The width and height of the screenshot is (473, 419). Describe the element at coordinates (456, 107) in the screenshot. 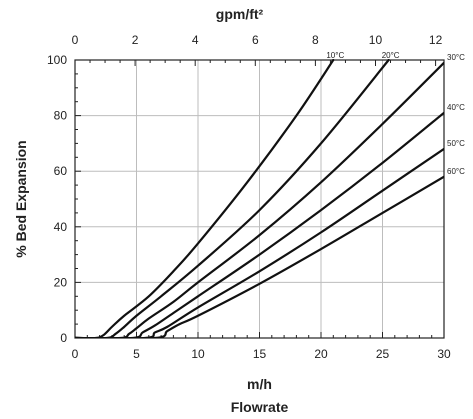

I see `series-label: 40°C` at that location.